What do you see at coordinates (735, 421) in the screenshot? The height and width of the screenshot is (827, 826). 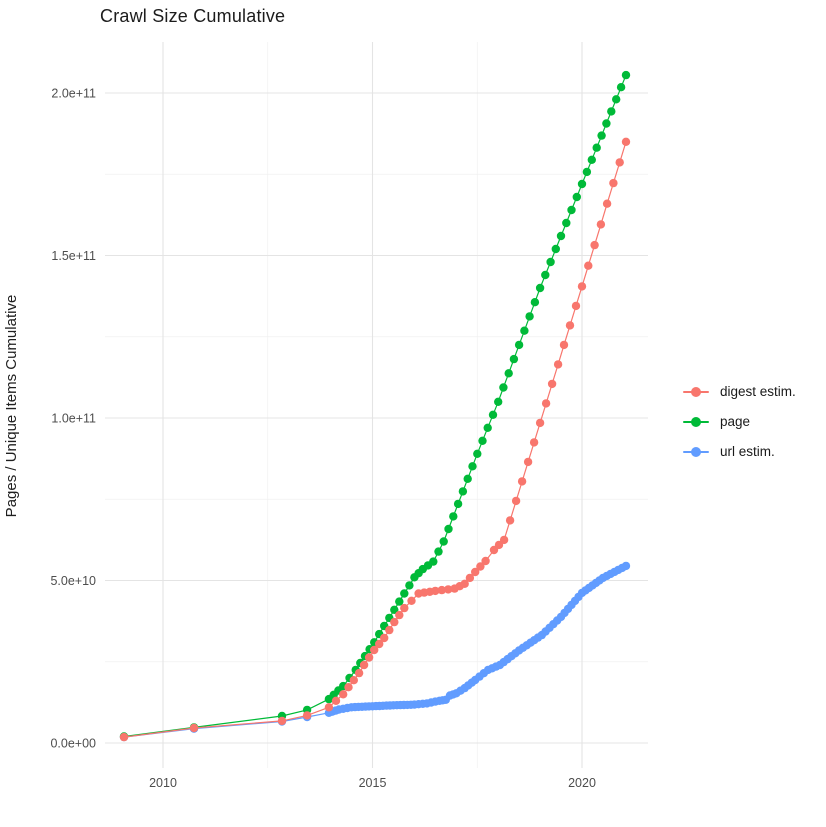 I see `legend-item-label: page` at bounding box center [735, 421].